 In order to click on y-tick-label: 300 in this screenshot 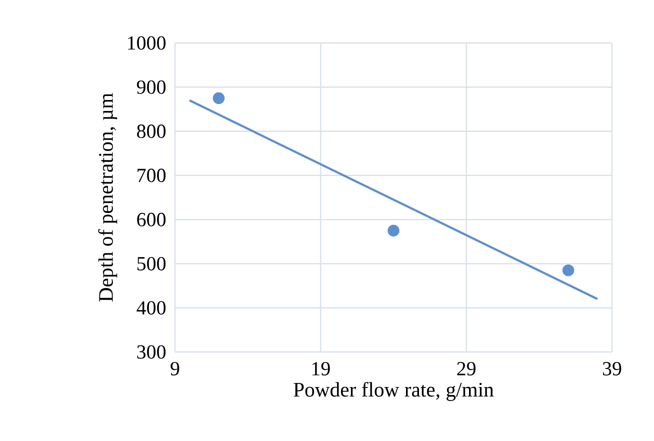, I will do `click(151, 352)`.